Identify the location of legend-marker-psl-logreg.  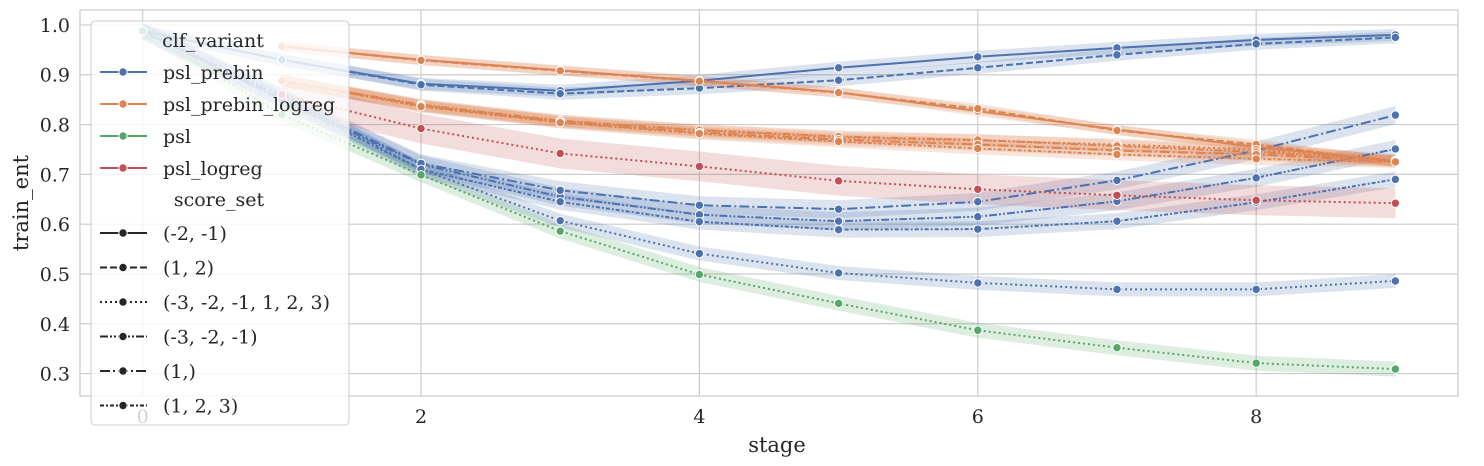
(123, 168).